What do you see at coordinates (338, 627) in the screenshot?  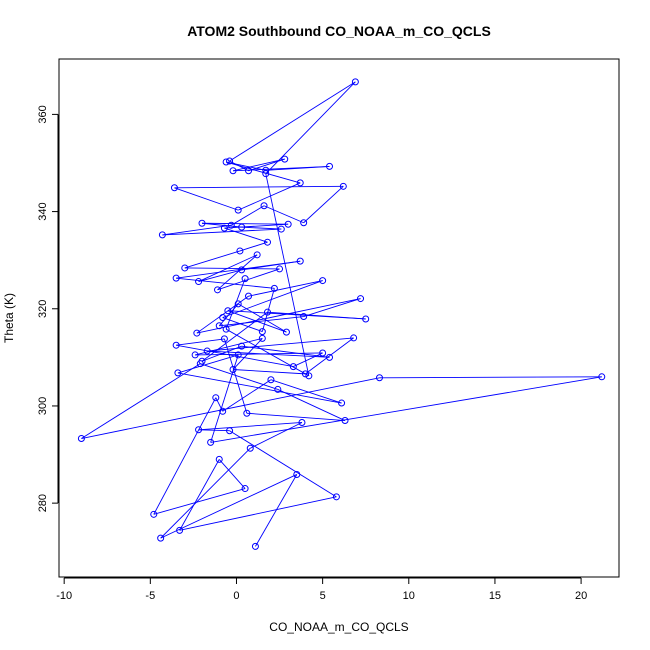 I see `x-axis-label: CO_NOAA_m_CO_QCLS` at bounding box center [338, 627].